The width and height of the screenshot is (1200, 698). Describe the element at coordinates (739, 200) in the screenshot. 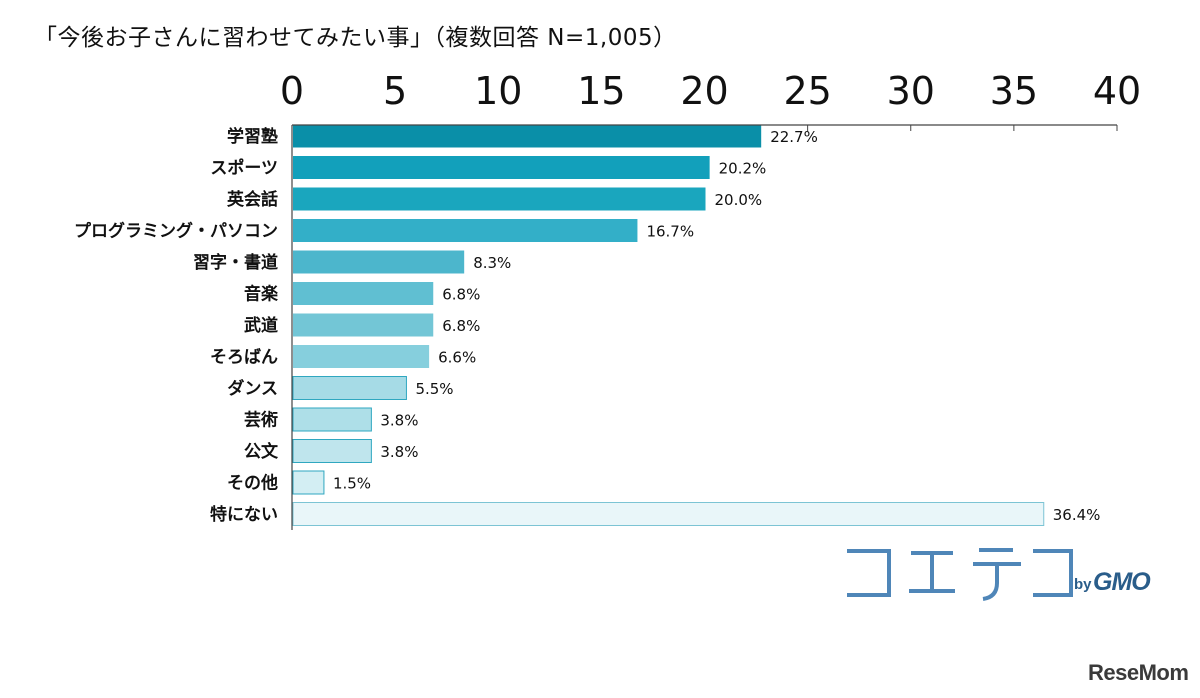

I see `data-label: 20.0%` at that location.